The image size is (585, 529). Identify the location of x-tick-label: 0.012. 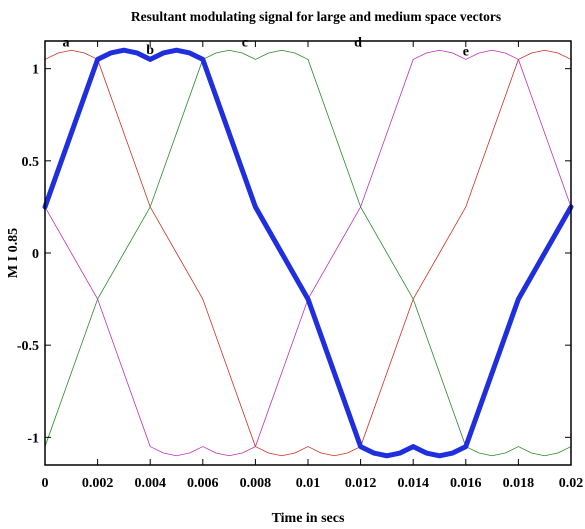
(361, 483).